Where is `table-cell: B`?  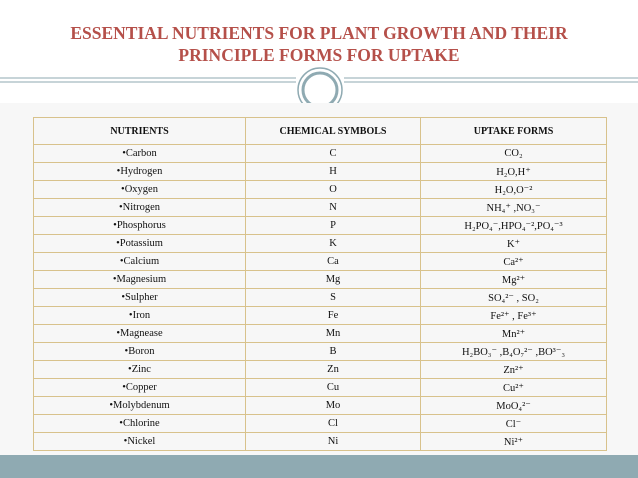 table-cell: B is located at coordinates (333, 351).